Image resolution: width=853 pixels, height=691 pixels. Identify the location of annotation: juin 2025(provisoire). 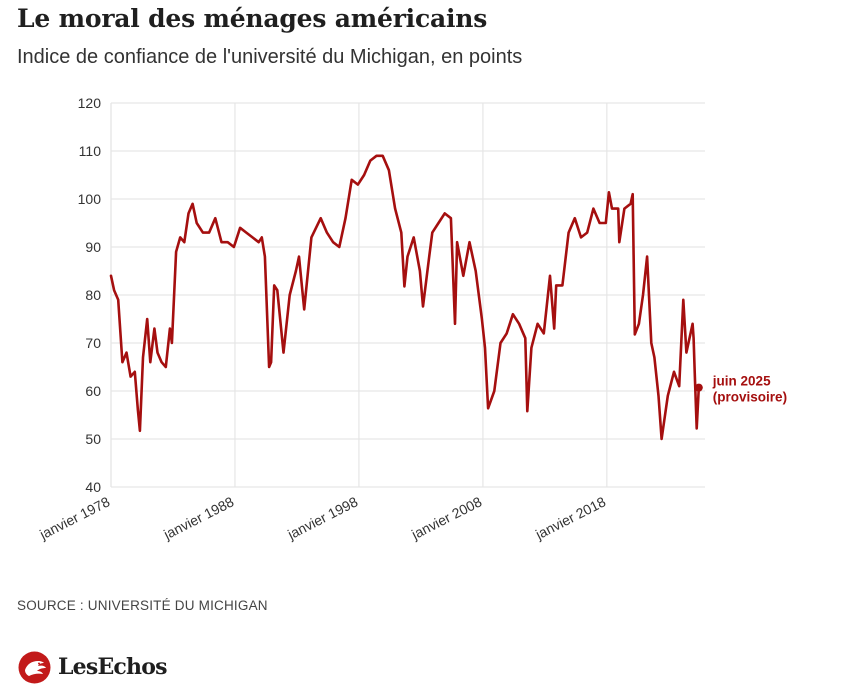
(740, 389).